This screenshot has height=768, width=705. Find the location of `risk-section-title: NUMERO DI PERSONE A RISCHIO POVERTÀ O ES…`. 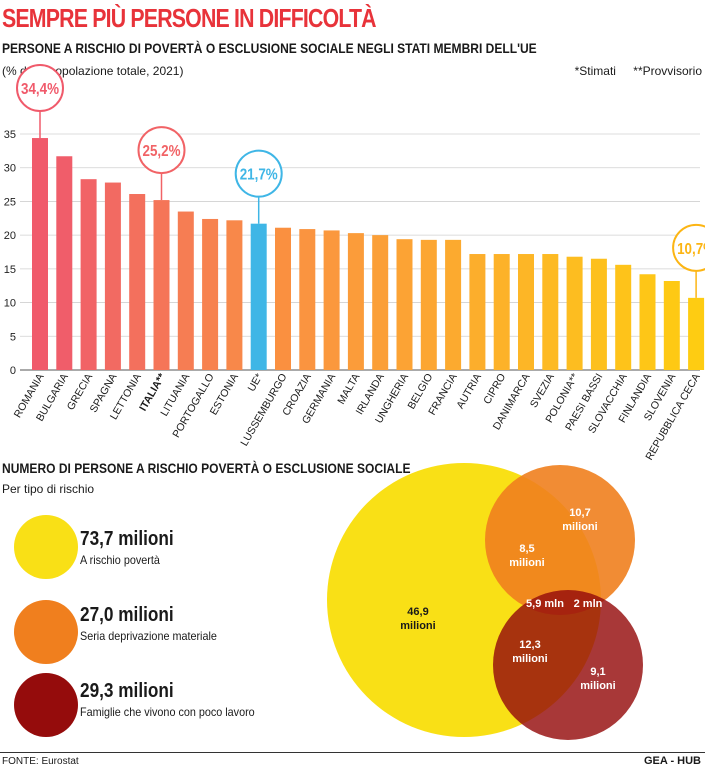

risk-section-title: NUMERO DI PERSONE A RISCHIO POVERTÀ O ES… is located at coordinates (206, 468).